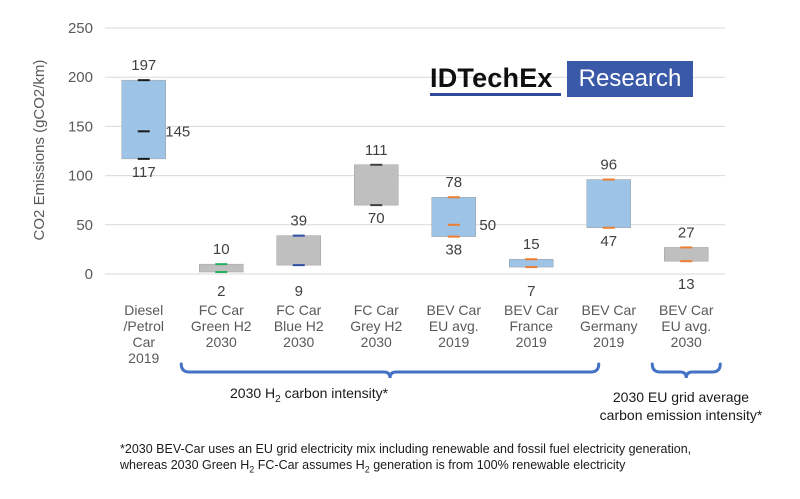  What do you see at coordinates (531, 291) in the screenshot?
I see `value-label-low: 7` at bounding box center [531, 291].